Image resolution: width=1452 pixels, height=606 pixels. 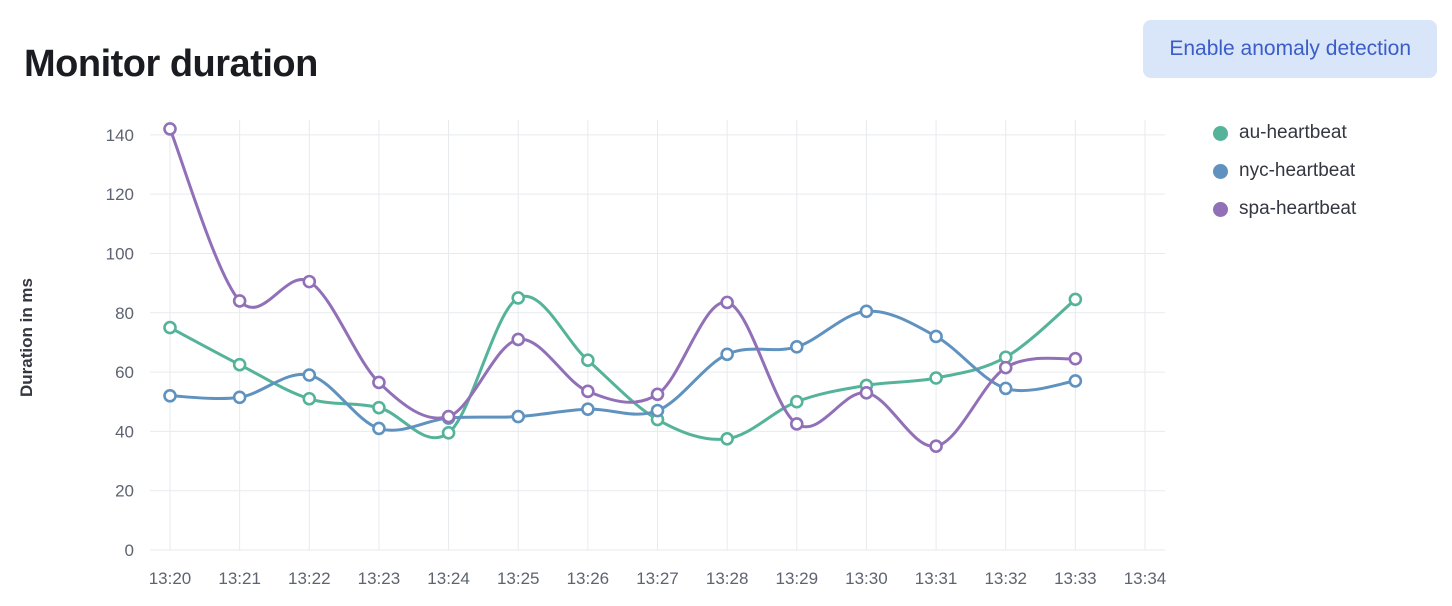 I want to click on svg-text: 40, so click(x=124, y=431).